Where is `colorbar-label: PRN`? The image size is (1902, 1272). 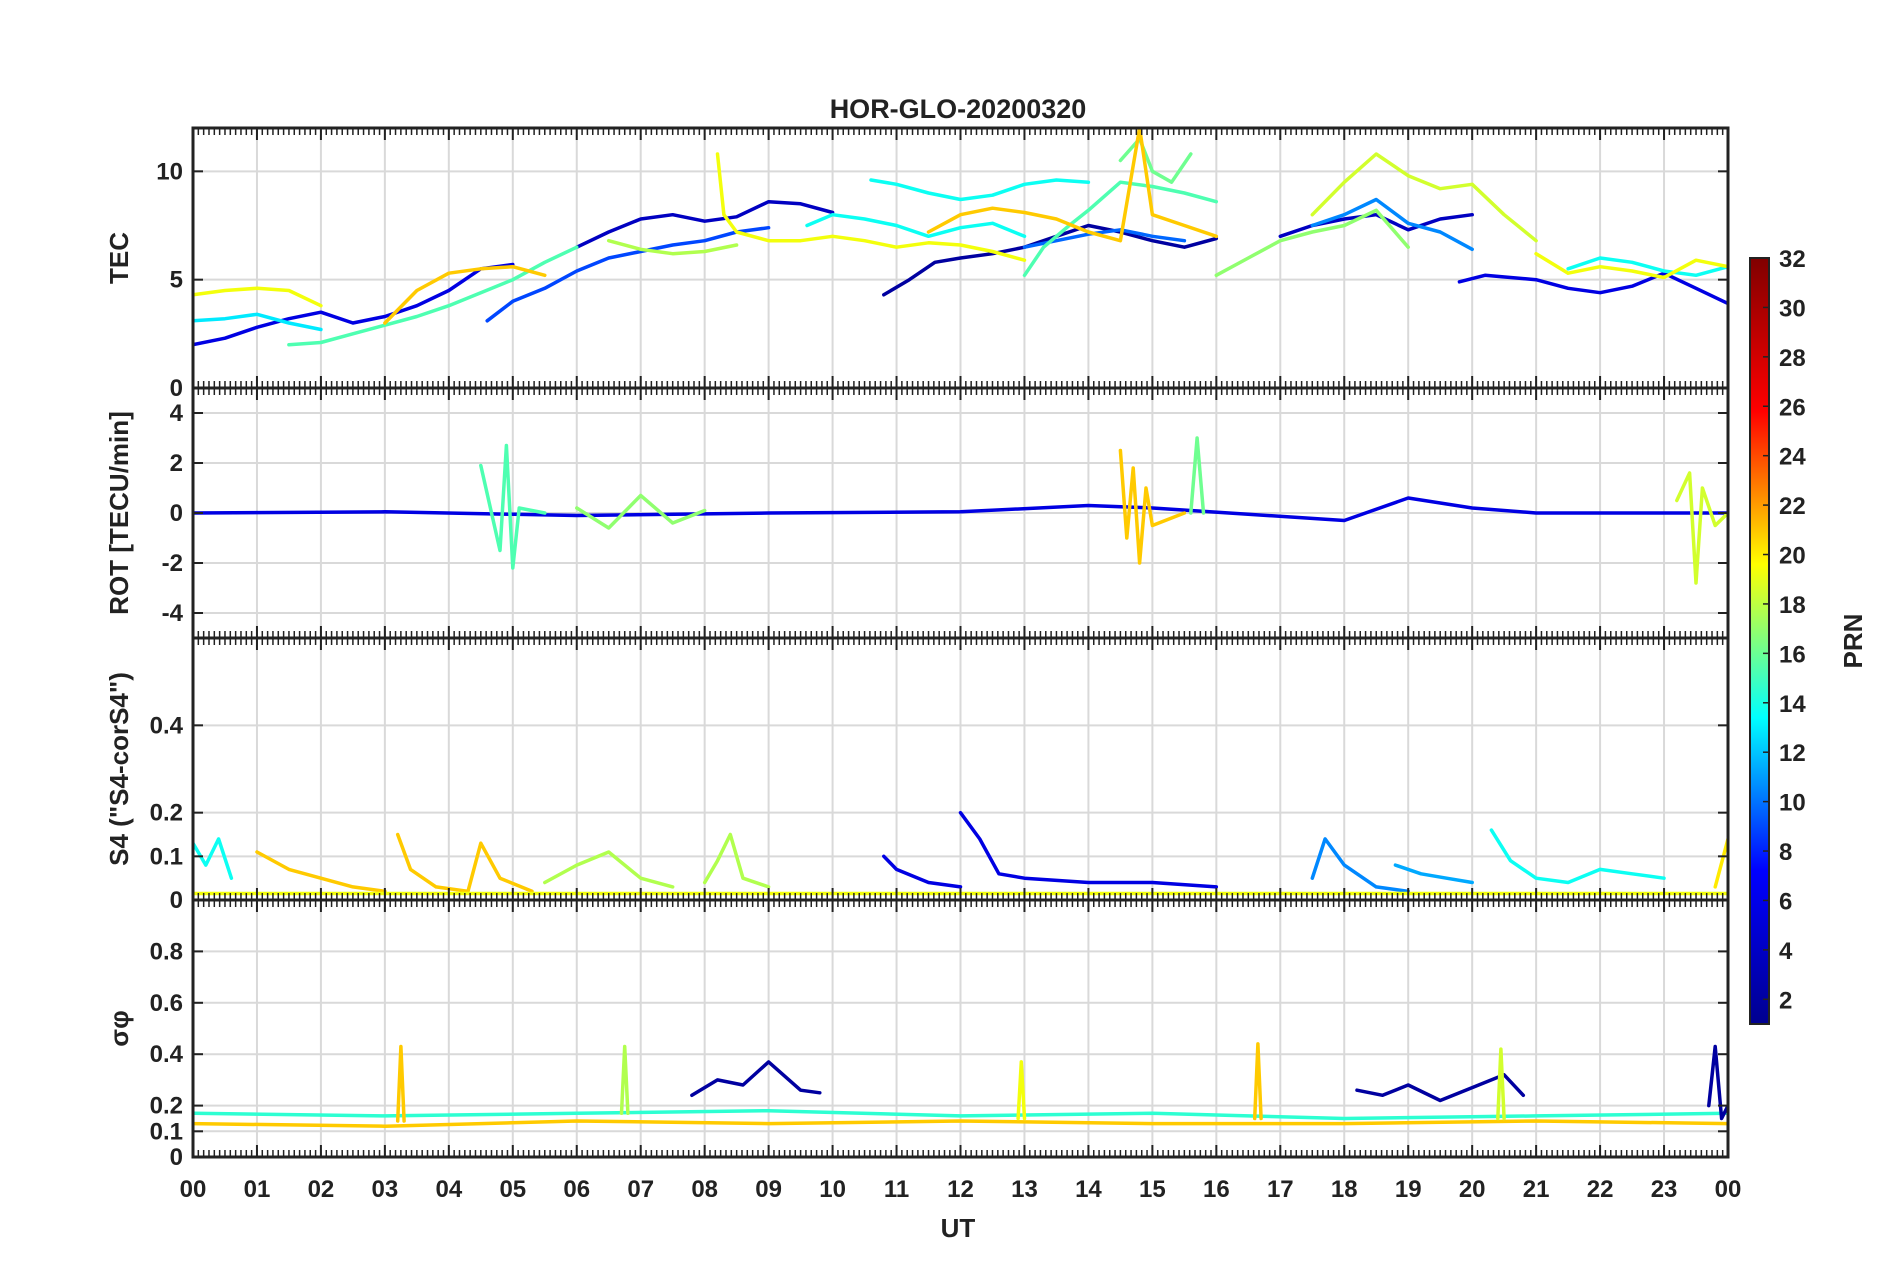
colorbar-label: PRN is located at coordinates (1853, 641).